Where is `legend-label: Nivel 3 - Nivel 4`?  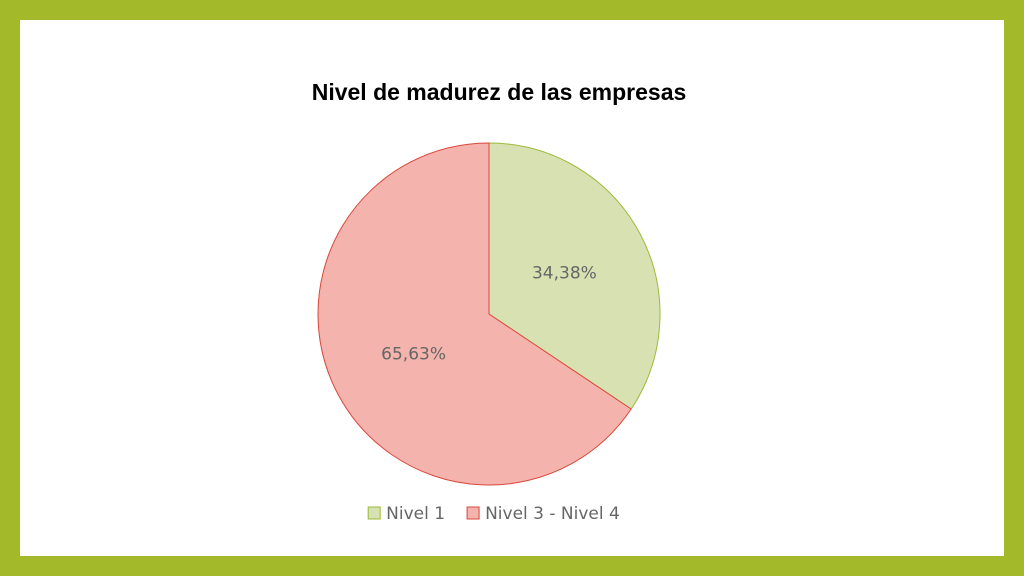
legend-label: Nivel 3 - Nivel 4 is located at coordinates (552, 514).